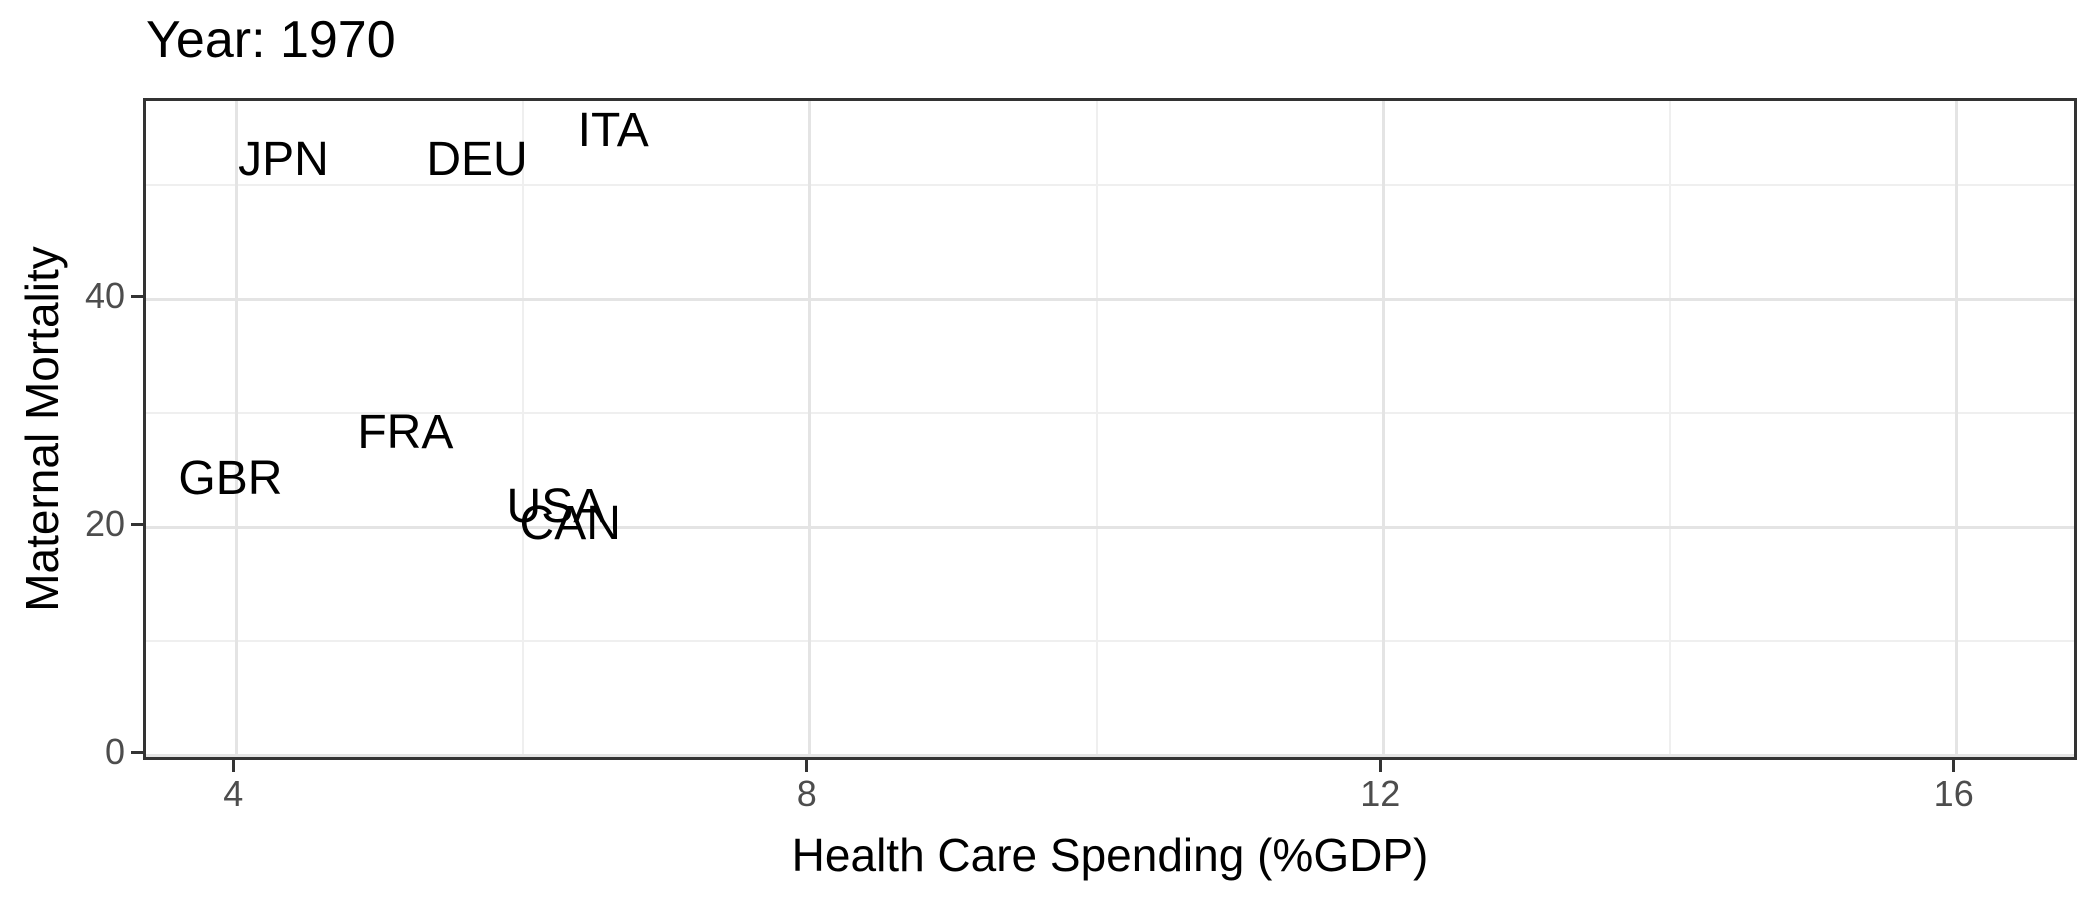  Describe the element at coordinates (1380, 793) in the screenshot. I see `x-tick-label: 12` at that location.